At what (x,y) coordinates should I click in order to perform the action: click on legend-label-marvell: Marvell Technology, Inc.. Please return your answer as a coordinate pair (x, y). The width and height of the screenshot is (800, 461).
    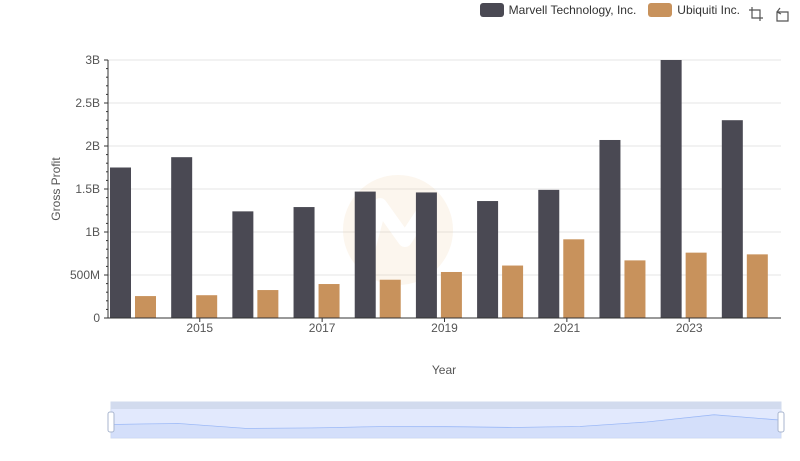
    Looking at the image, I should click on (572, 10).